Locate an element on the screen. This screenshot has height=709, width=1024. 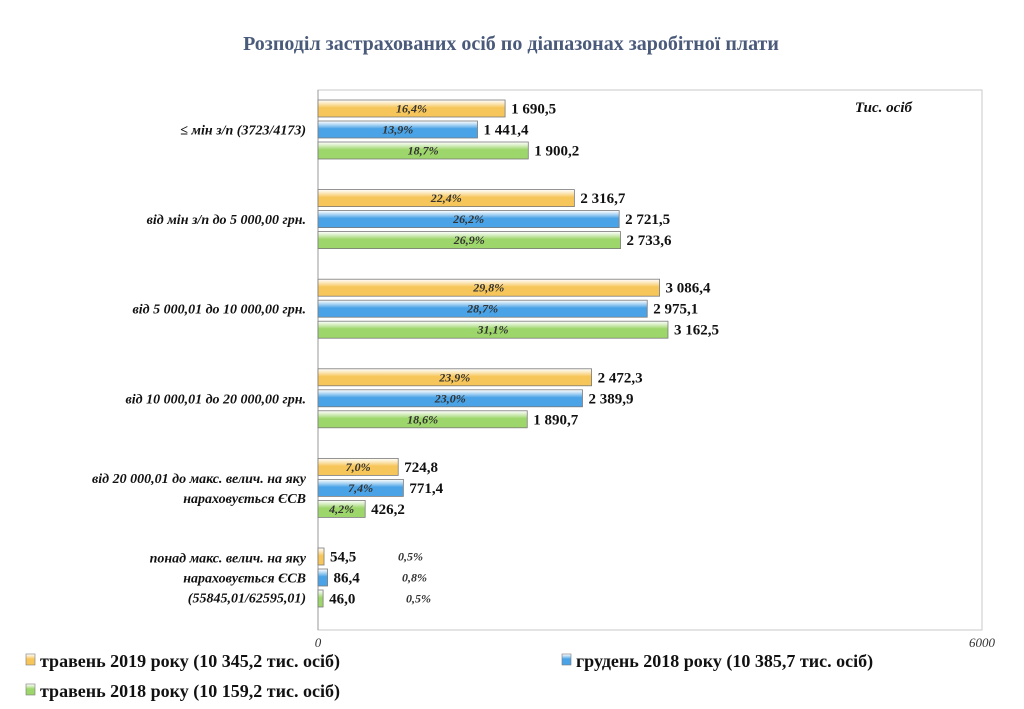
category-label: ≤ мін з/п (3723/4173) is located at coordinates (243, 131).